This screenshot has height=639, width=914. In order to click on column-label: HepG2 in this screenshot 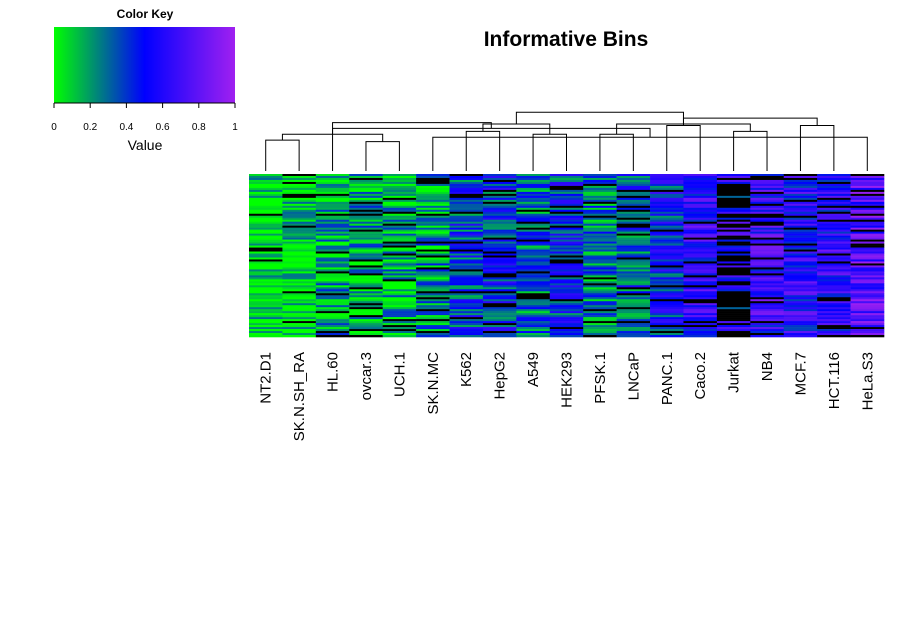, I will do `click(500, 376)`.